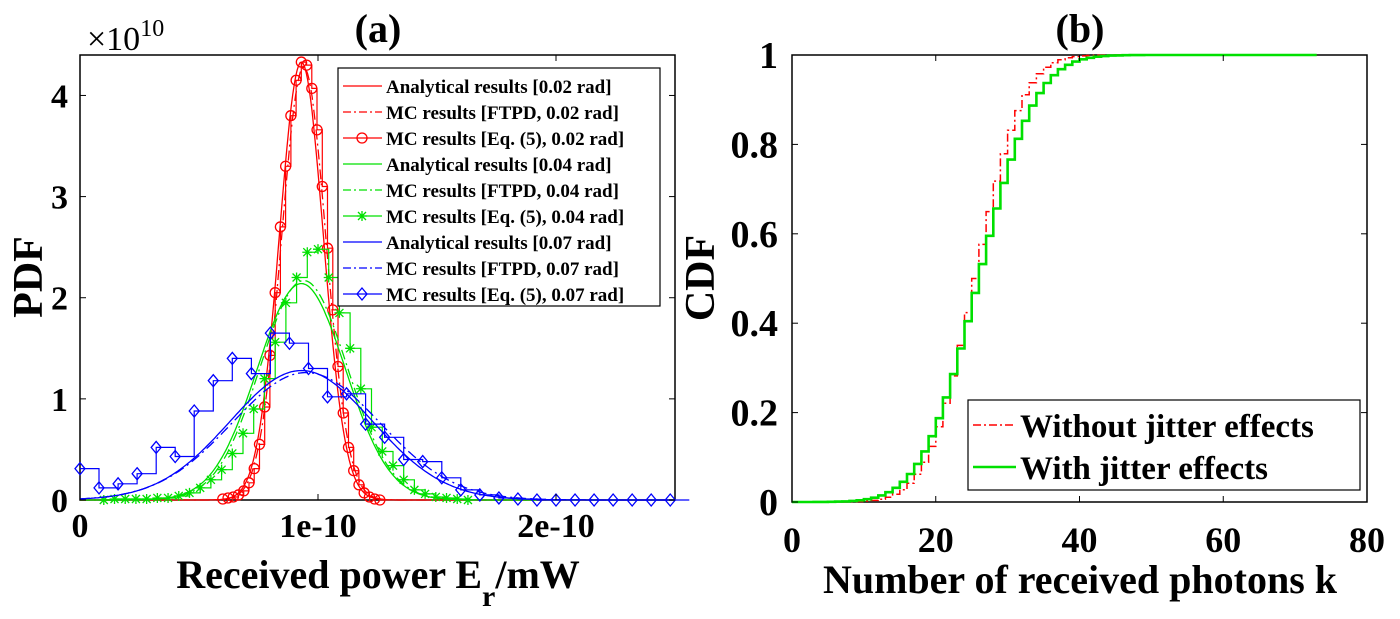  What do you see at coordinates (59, 299) in the screenshot?
I see `panel-a-y-tick-label: 2` at bounding box center [59, 299].